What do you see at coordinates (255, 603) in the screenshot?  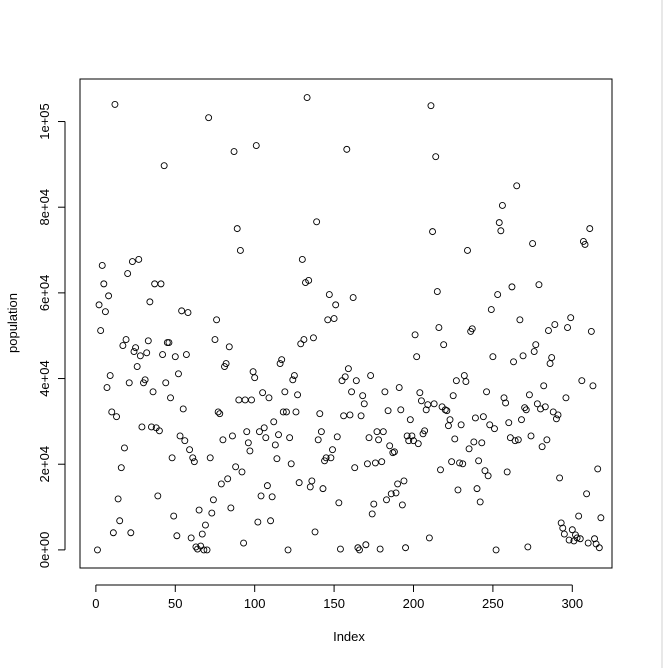 I see `x-tick-label: 100` at bounding box center [255, 603].